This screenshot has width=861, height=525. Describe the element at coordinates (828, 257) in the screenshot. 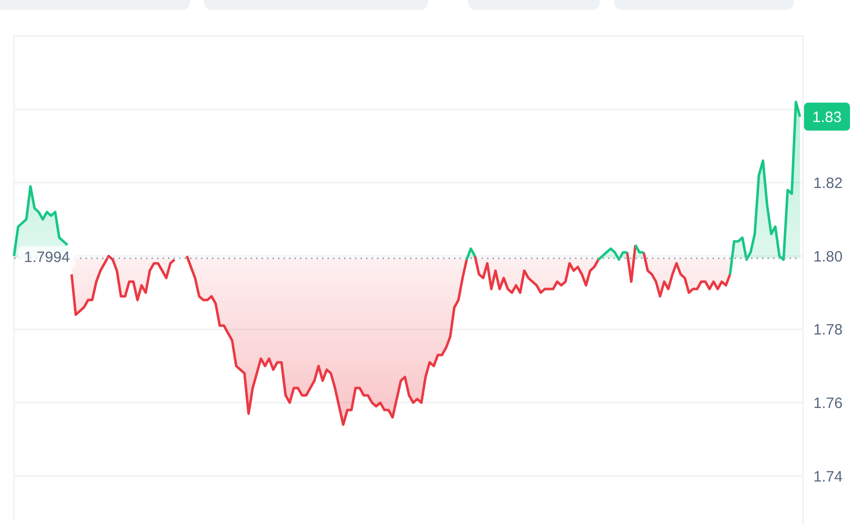

I see `y-tick-label: 1.80` at that location.